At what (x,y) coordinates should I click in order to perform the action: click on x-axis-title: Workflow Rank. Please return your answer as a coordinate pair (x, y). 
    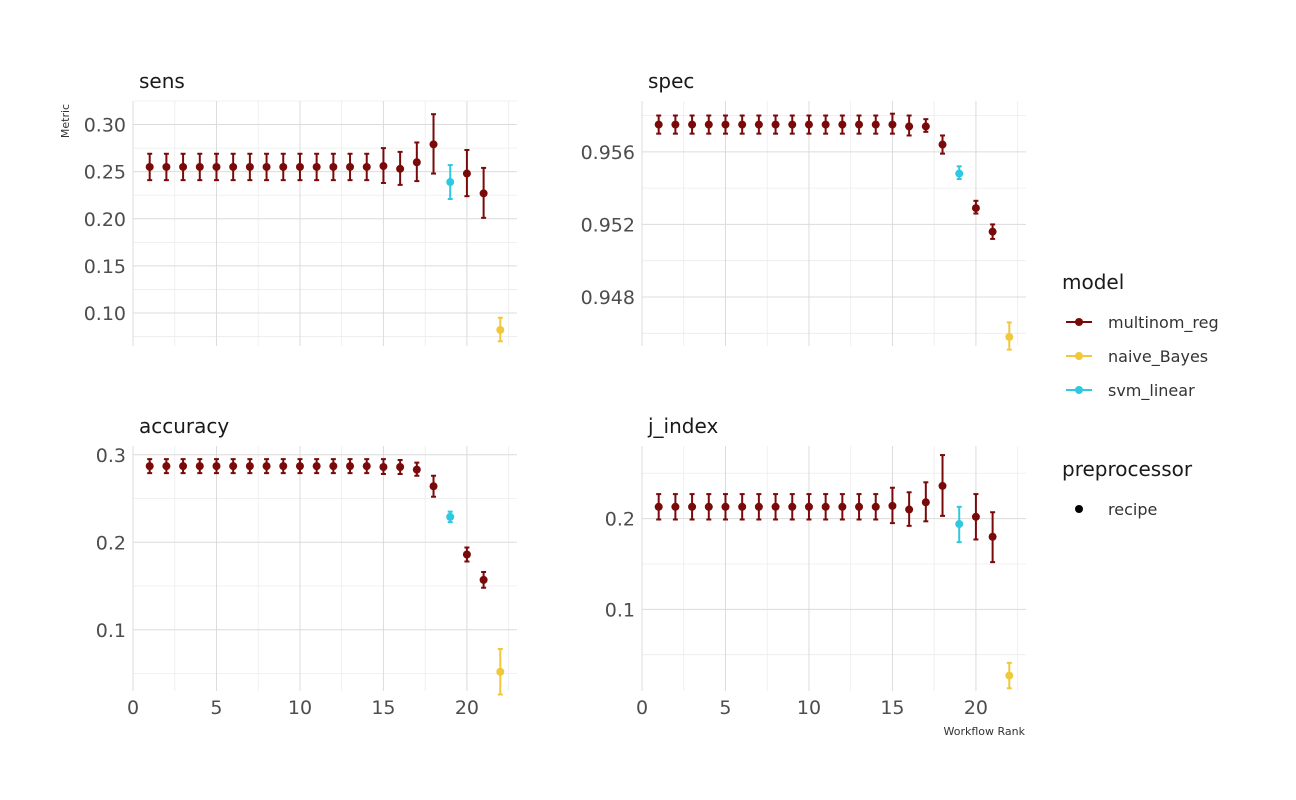
    Looking at the image, I should click on (985, 731).